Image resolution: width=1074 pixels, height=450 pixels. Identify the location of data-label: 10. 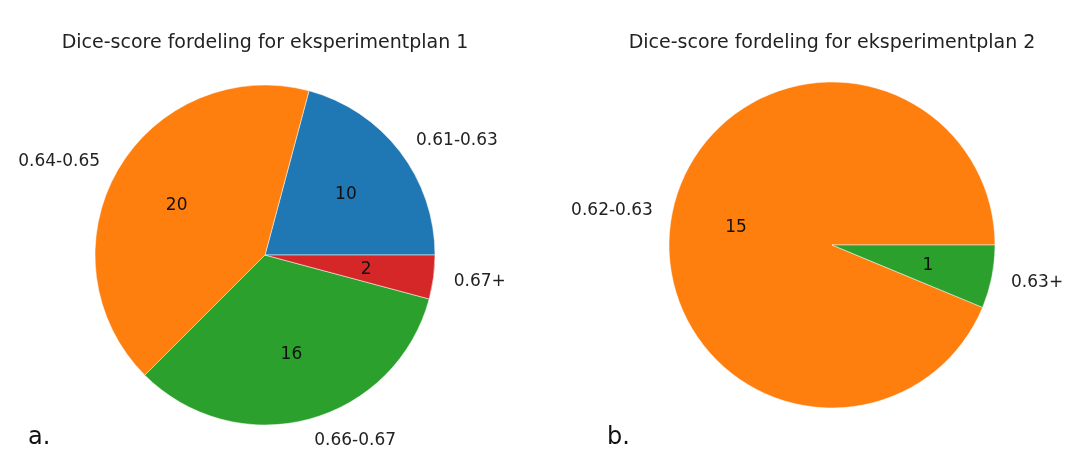
(346, 192).